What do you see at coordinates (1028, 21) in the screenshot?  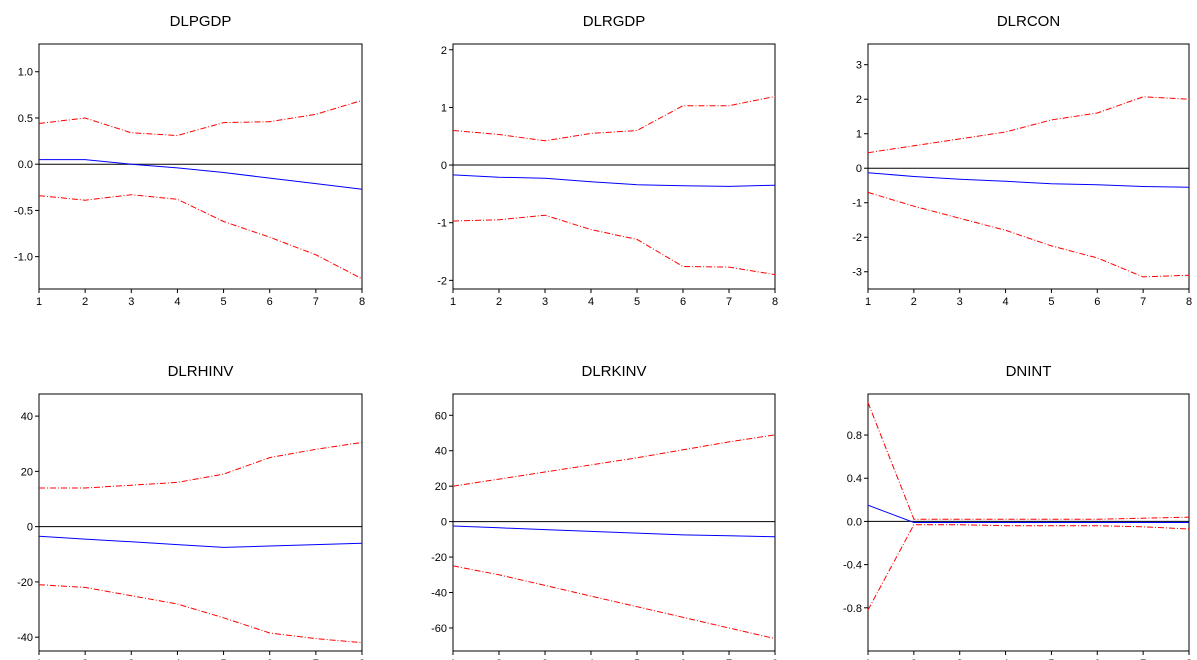 I see `panel-title: DLRCON` at bounding box center [1028, 21].